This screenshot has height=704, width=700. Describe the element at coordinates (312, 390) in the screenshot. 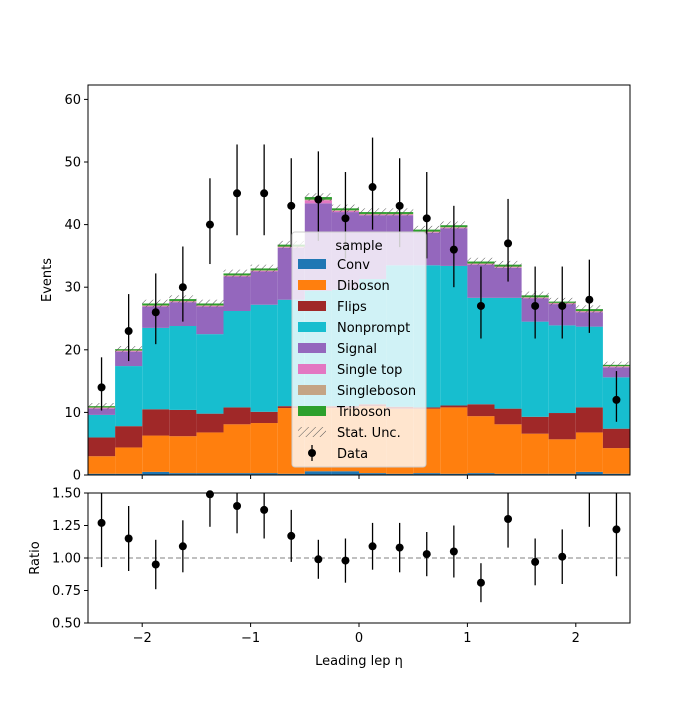

I see `legend-swatch-singleboson` at that location.